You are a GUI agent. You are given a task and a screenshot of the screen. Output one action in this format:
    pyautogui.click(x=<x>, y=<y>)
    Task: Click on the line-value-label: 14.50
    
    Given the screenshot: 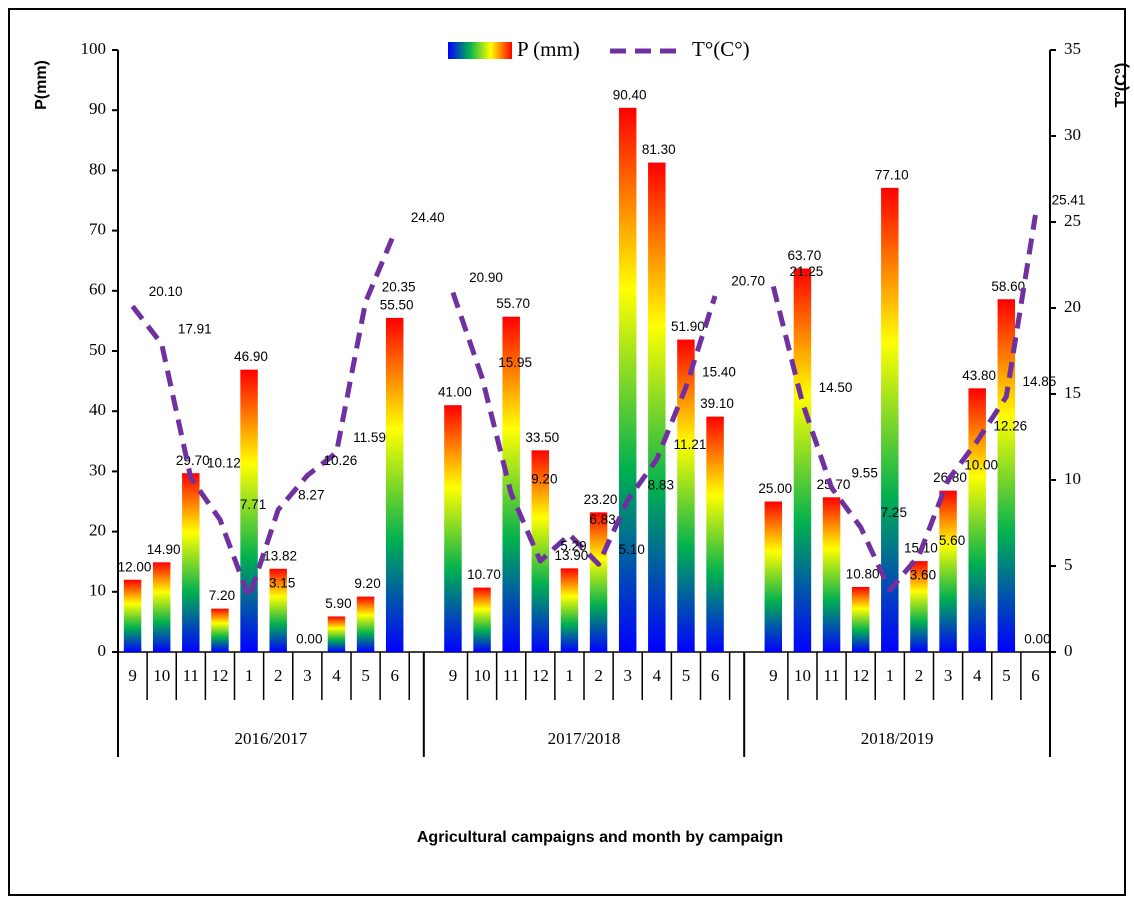 What is the action you would take?
    pyautogui.click(x=836, y=387)
    